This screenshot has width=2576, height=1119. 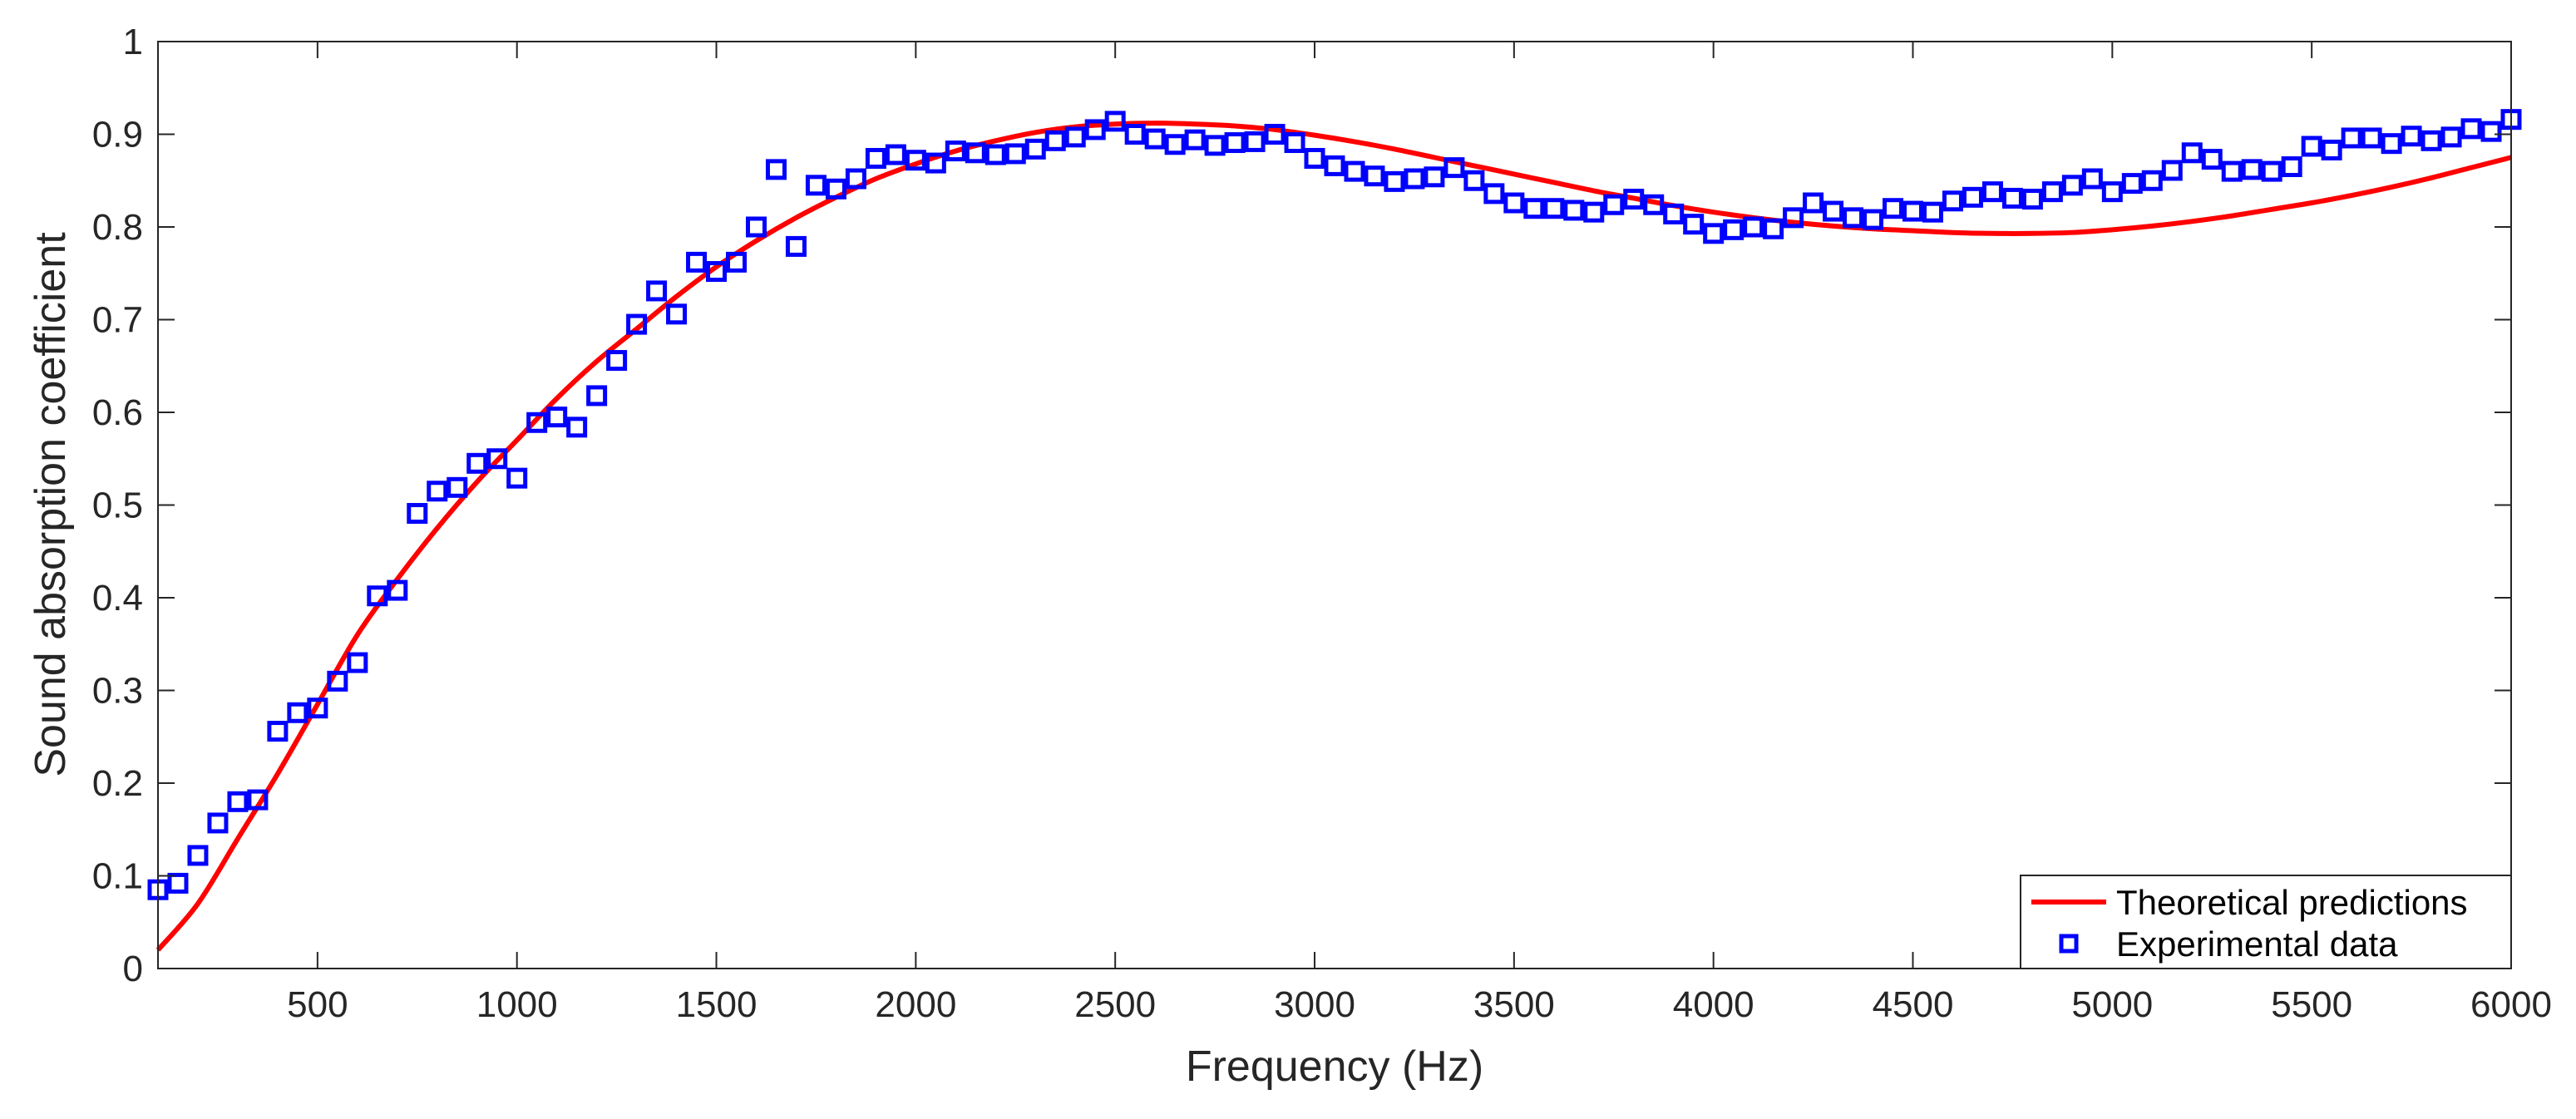 I want to click on y-tick-label: 0, so click(x=133, y=969).